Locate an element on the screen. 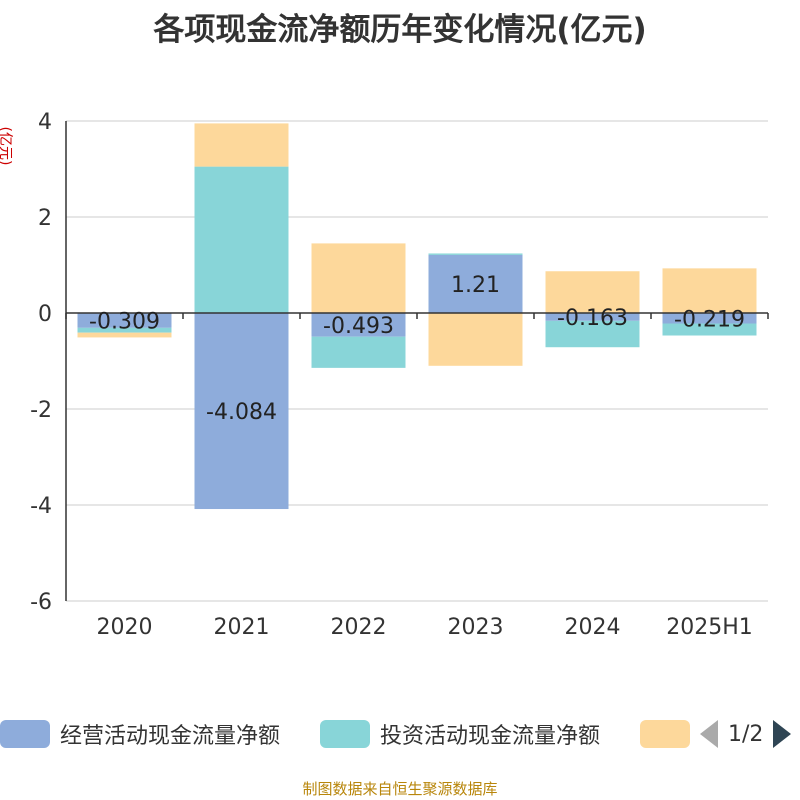 This screenshot has height=800, width=800. x-tick-label: 2020 is located at coordinates (125, 627).